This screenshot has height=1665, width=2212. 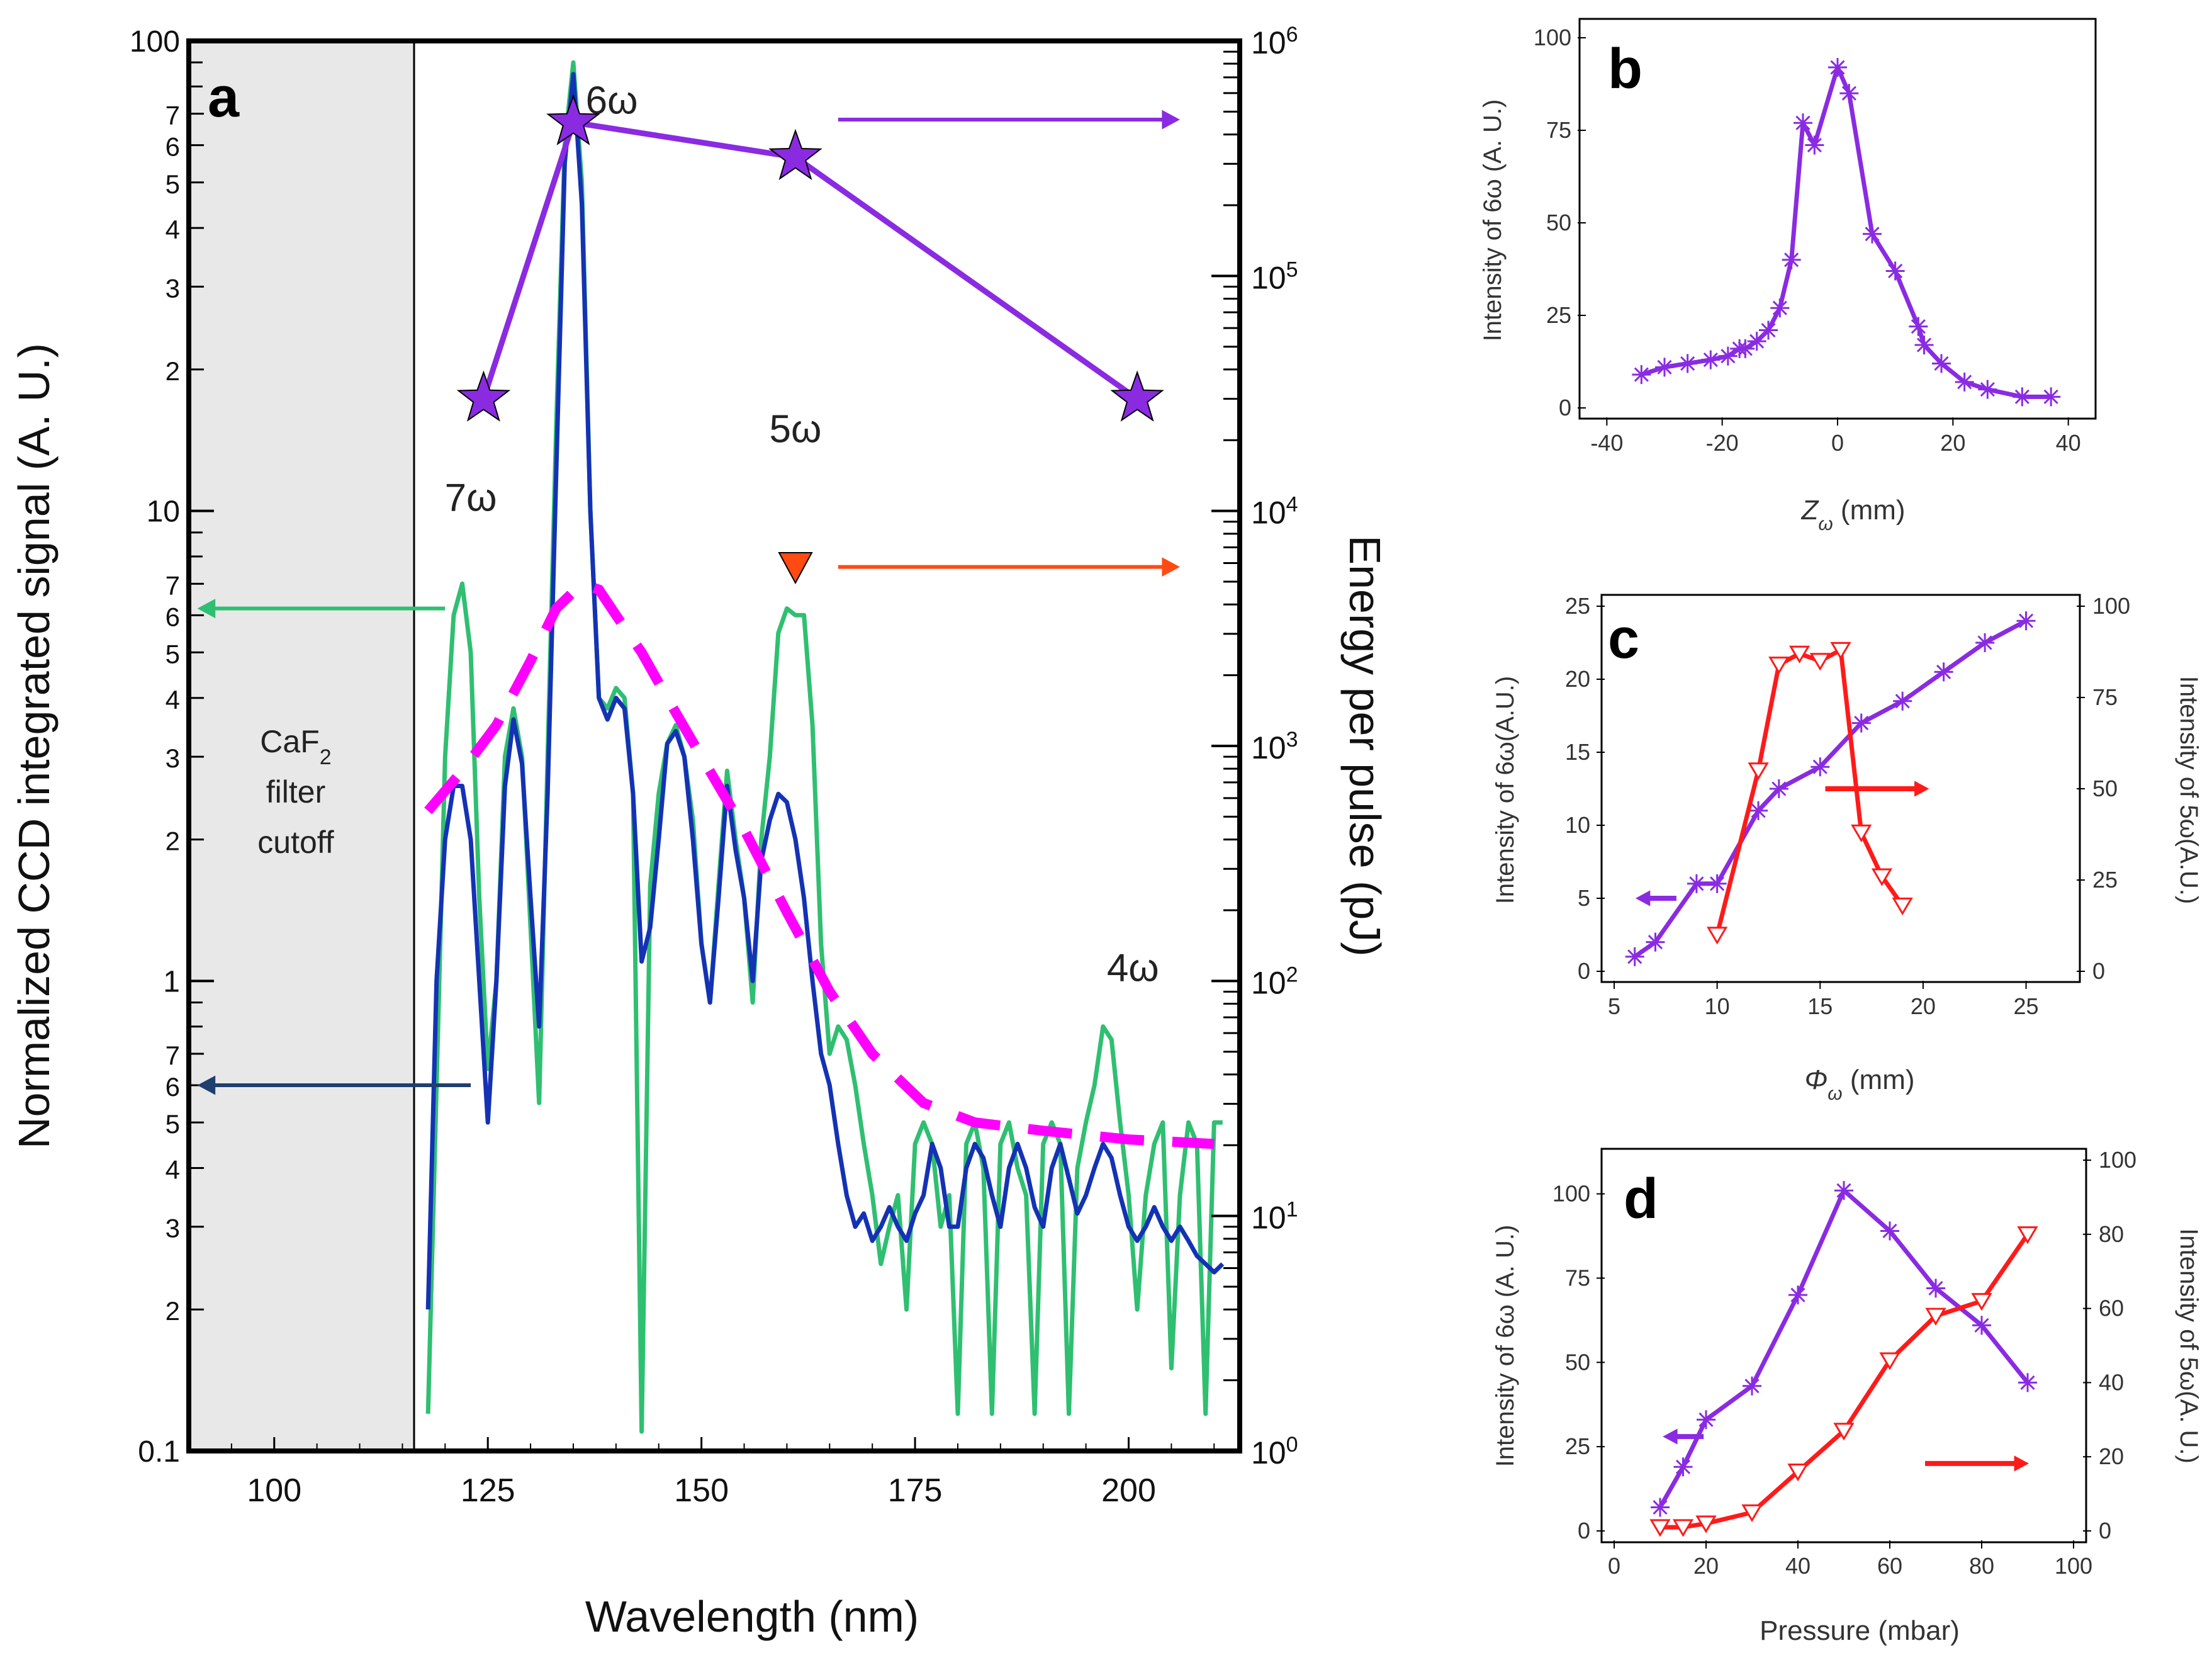 What do you see at coordinates (2105, 789) in the screenshot?
I see `y2-tick-label: 50` at bounding box center [2105, 789].